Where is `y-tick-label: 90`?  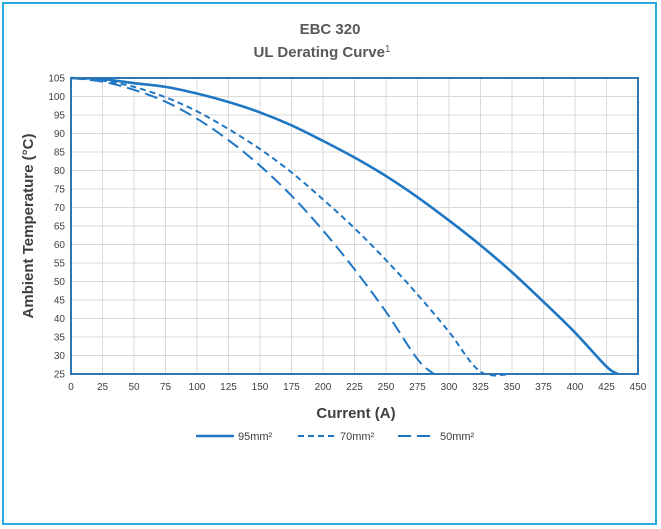 y-tick-label: 90 is located at coordinates (60, 134).